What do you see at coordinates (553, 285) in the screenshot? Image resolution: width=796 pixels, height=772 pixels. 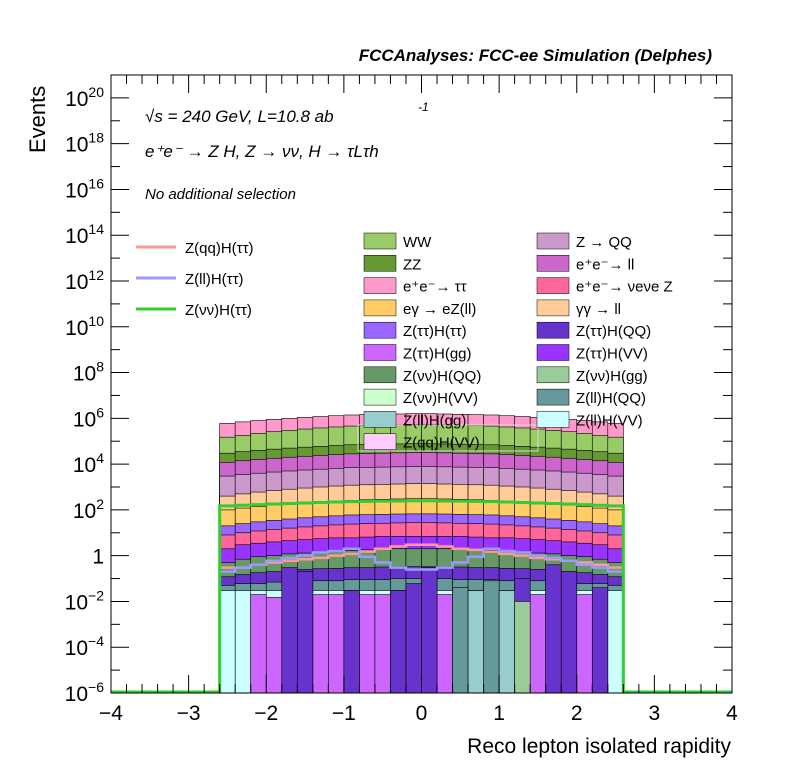 I see `legend-swatch-ee_nunuZ` at bounding box center [553, 285].